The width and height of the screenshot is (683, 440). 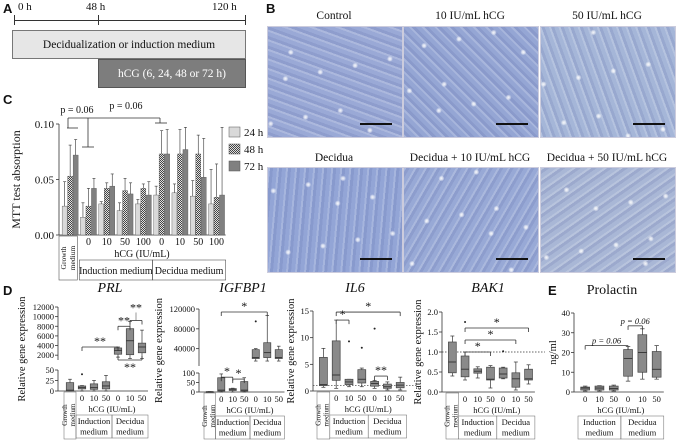 What do you see at coordinates (43, 307) in the screenshot?
I see `y-tick-label: 12000` at bounding box center [43, 307].